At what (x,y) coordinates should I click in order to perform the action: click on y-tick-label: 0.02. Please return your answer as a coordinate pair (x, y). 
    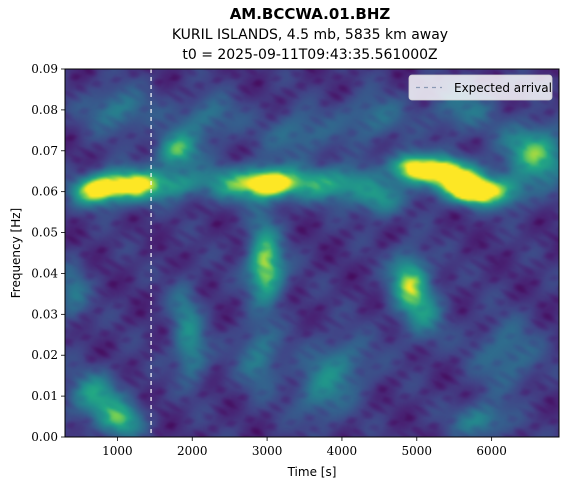
    Looking at the image, I should click on (44, 355).